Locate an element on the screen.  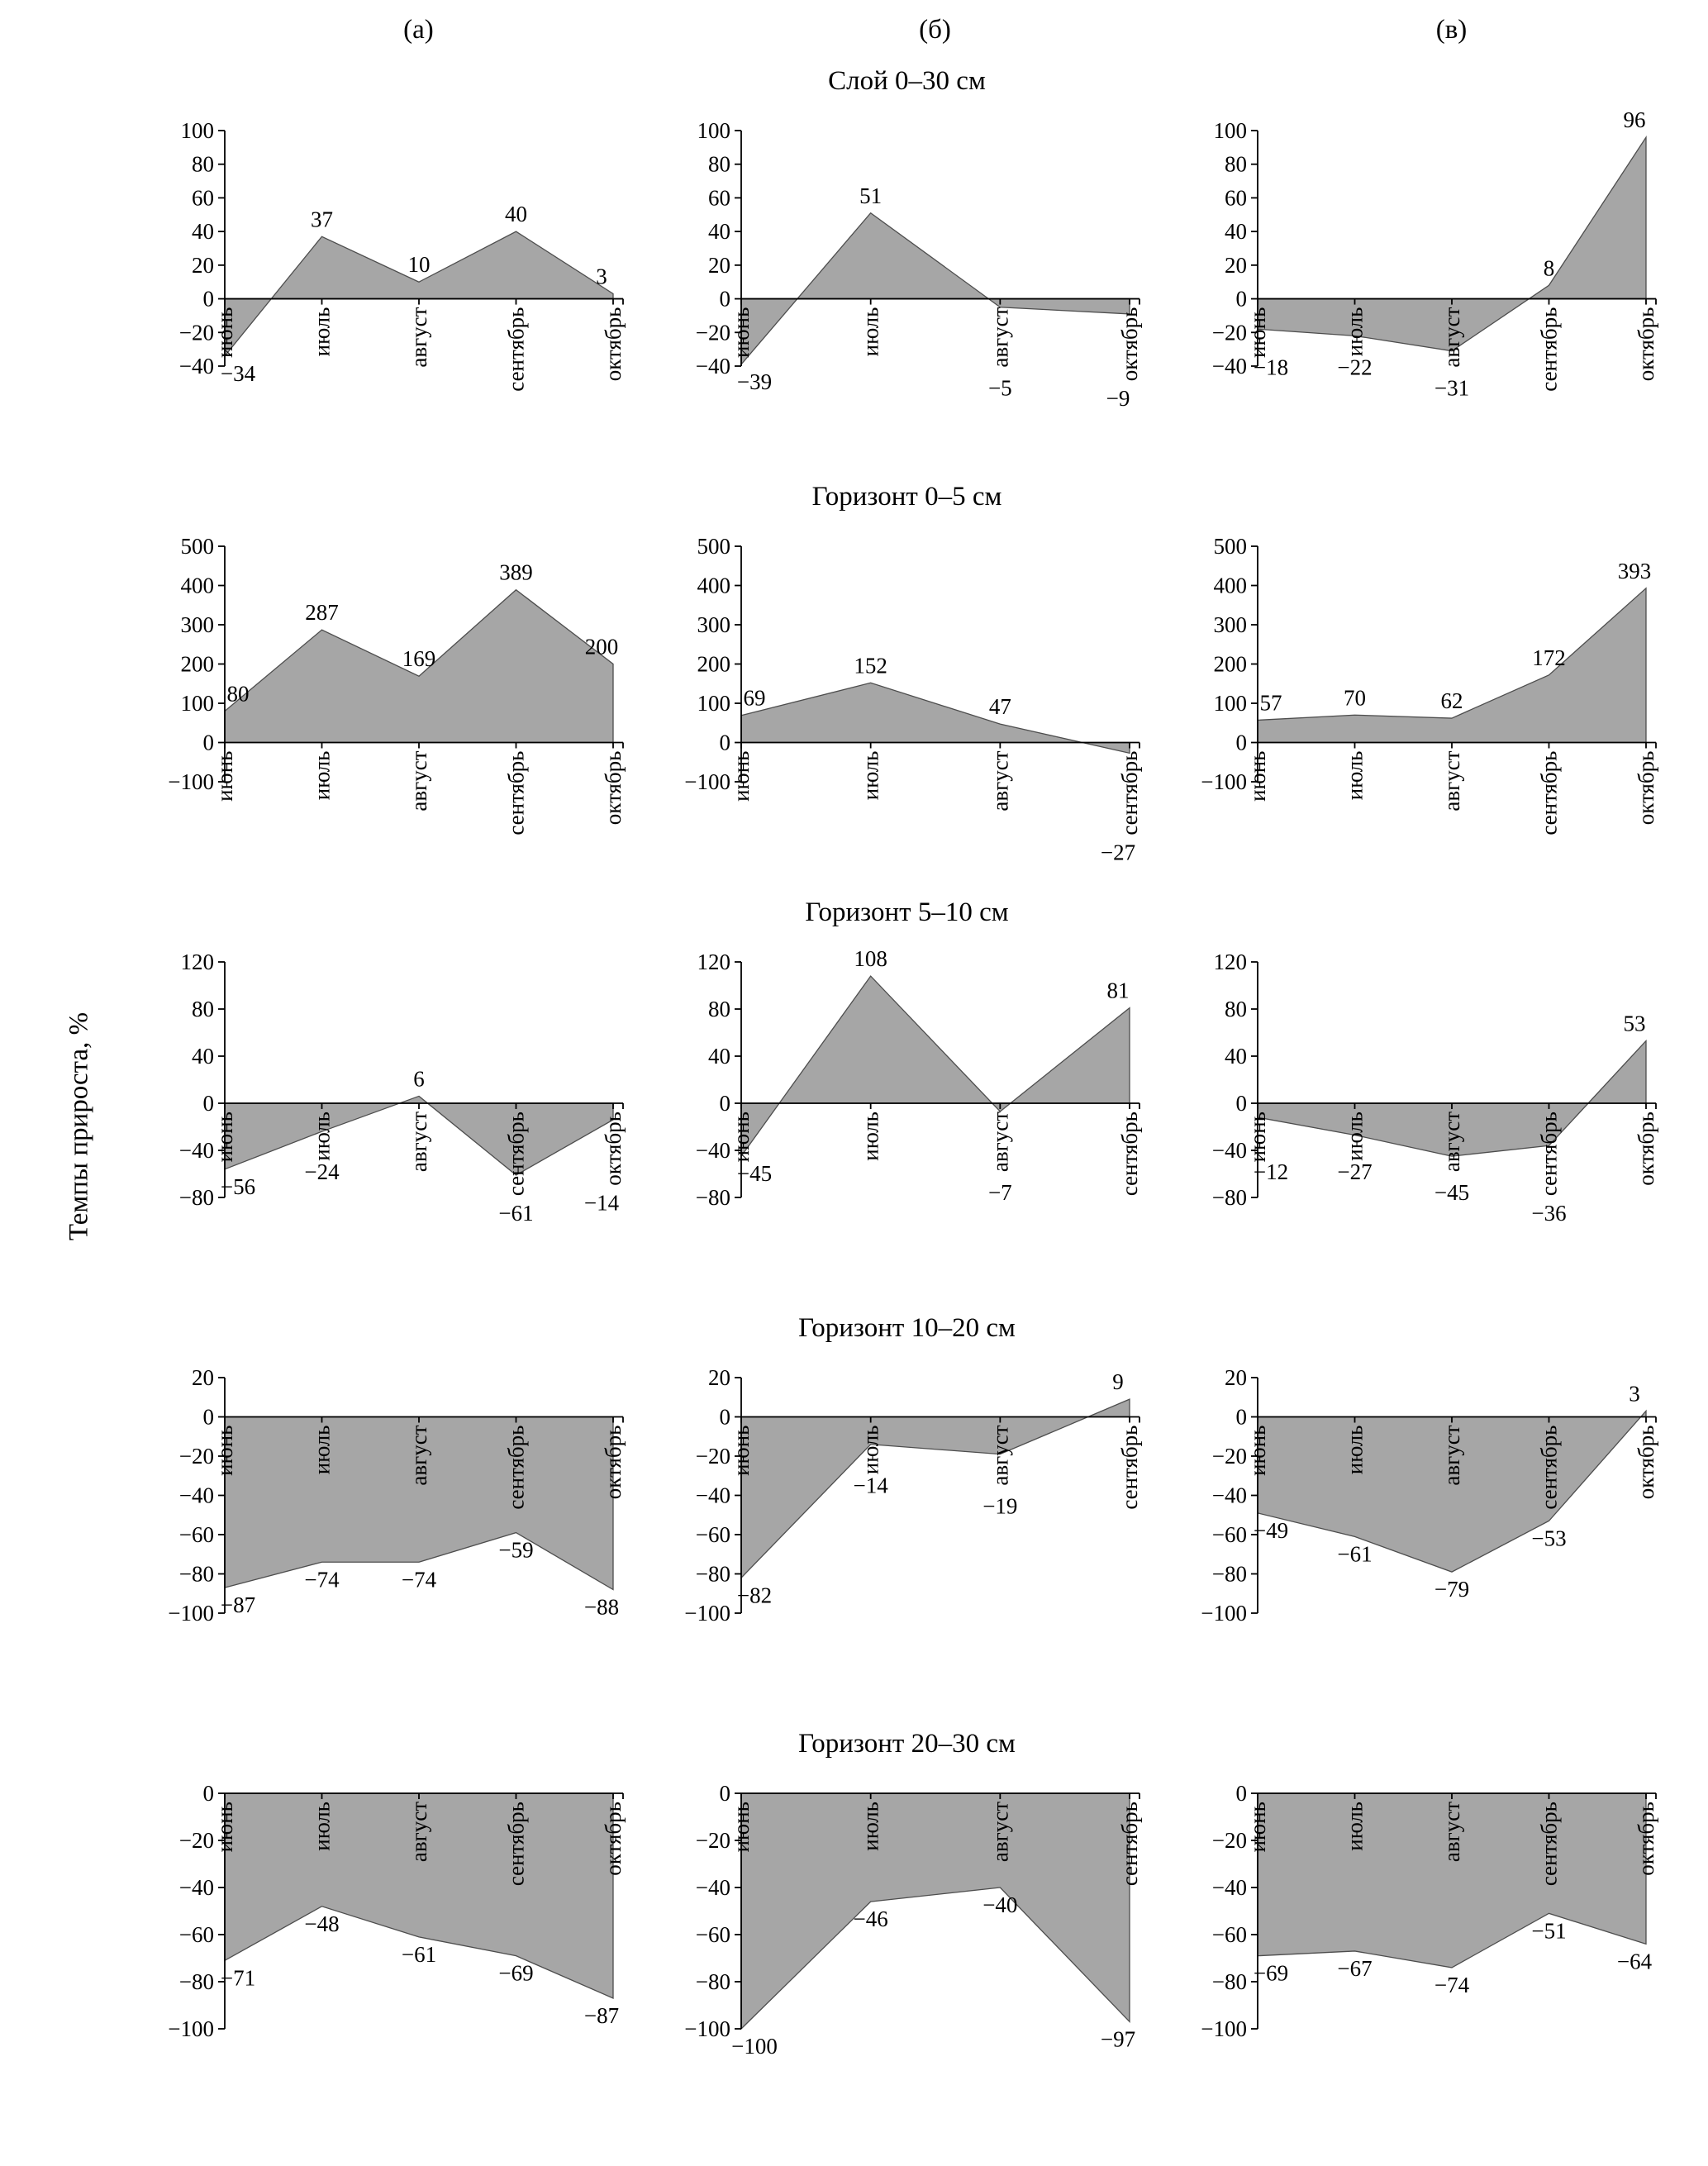
data-label: −36 is located at coordinates (1548, 1213).